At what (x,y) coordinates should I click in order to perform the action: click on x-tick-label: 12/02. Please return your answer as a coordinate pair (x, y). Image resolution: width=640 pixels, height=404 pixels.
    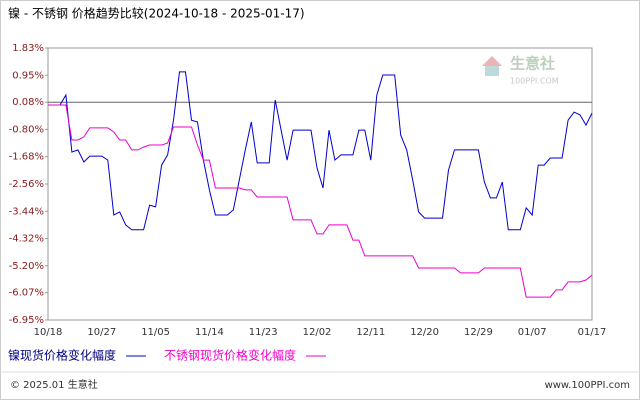
    Looking at the image, I should click on (317, 332).